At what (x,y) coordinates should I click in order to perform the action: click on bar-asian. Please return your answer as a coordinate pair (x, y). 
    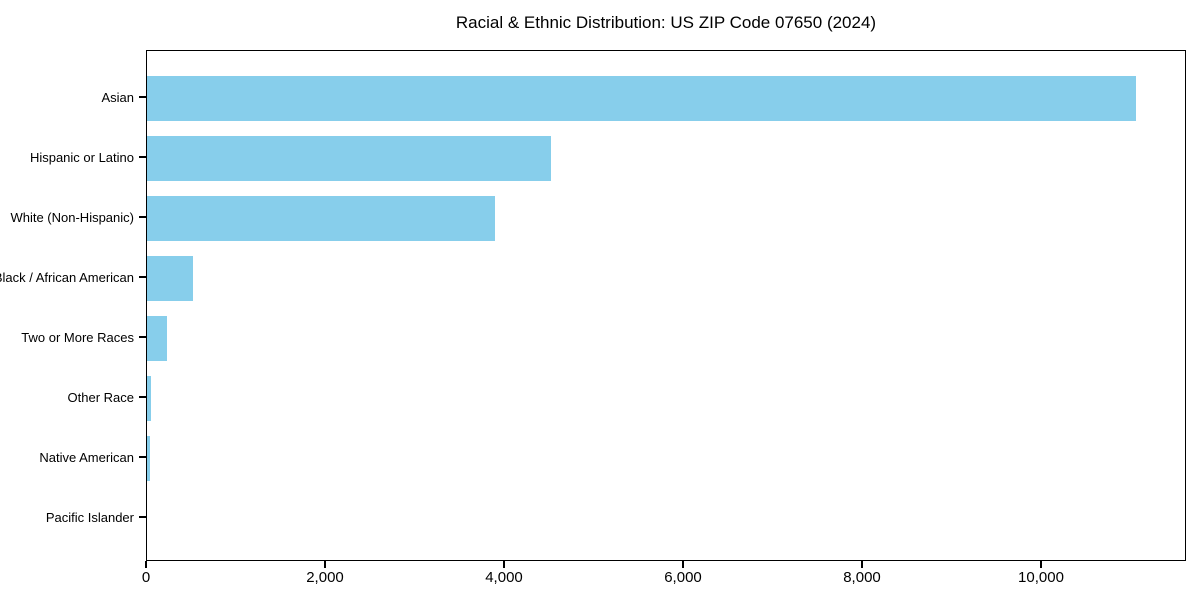
    Looking at the image, I should click on (641, 98).